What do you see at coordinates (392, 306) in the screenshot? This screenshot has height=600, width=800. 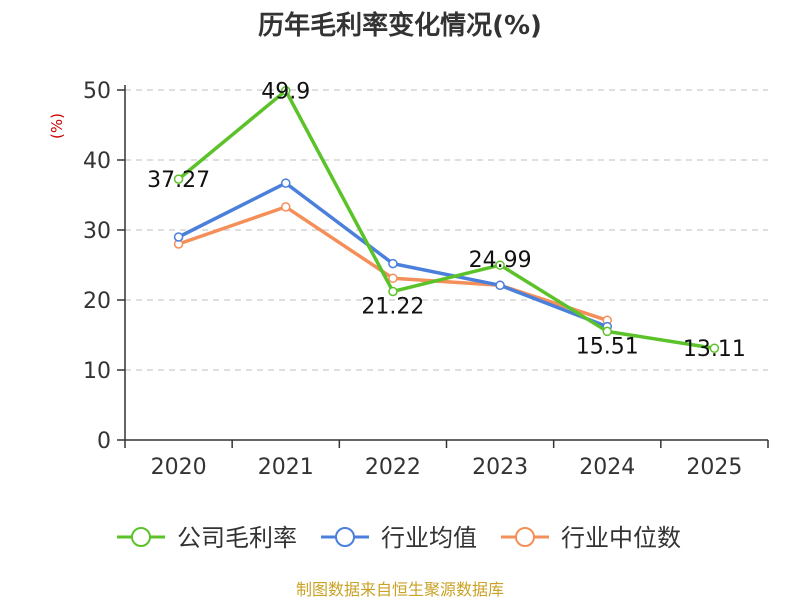 I see `data-label: 21.22` at bounding box center [392, 306].